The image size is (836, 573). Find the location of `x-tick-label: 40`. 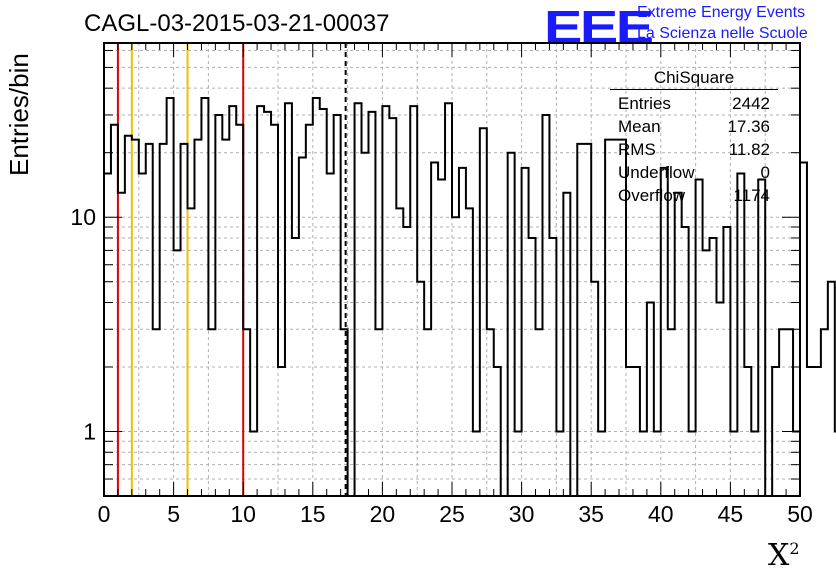

x-tick-label: 40 is located at coordinates (661, 514).